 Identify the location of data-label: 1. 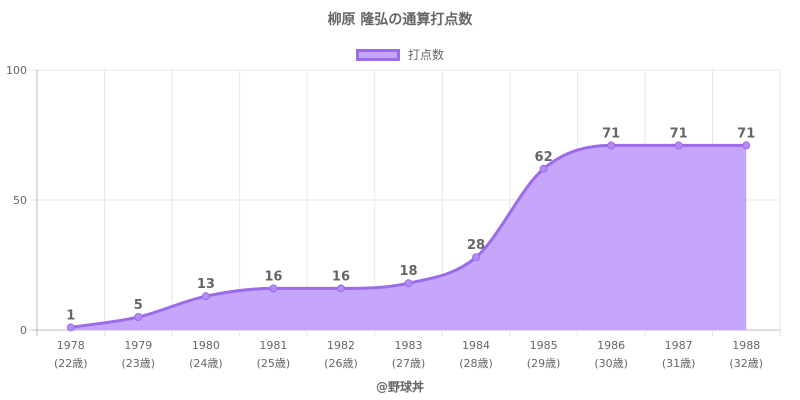
(70, 315).